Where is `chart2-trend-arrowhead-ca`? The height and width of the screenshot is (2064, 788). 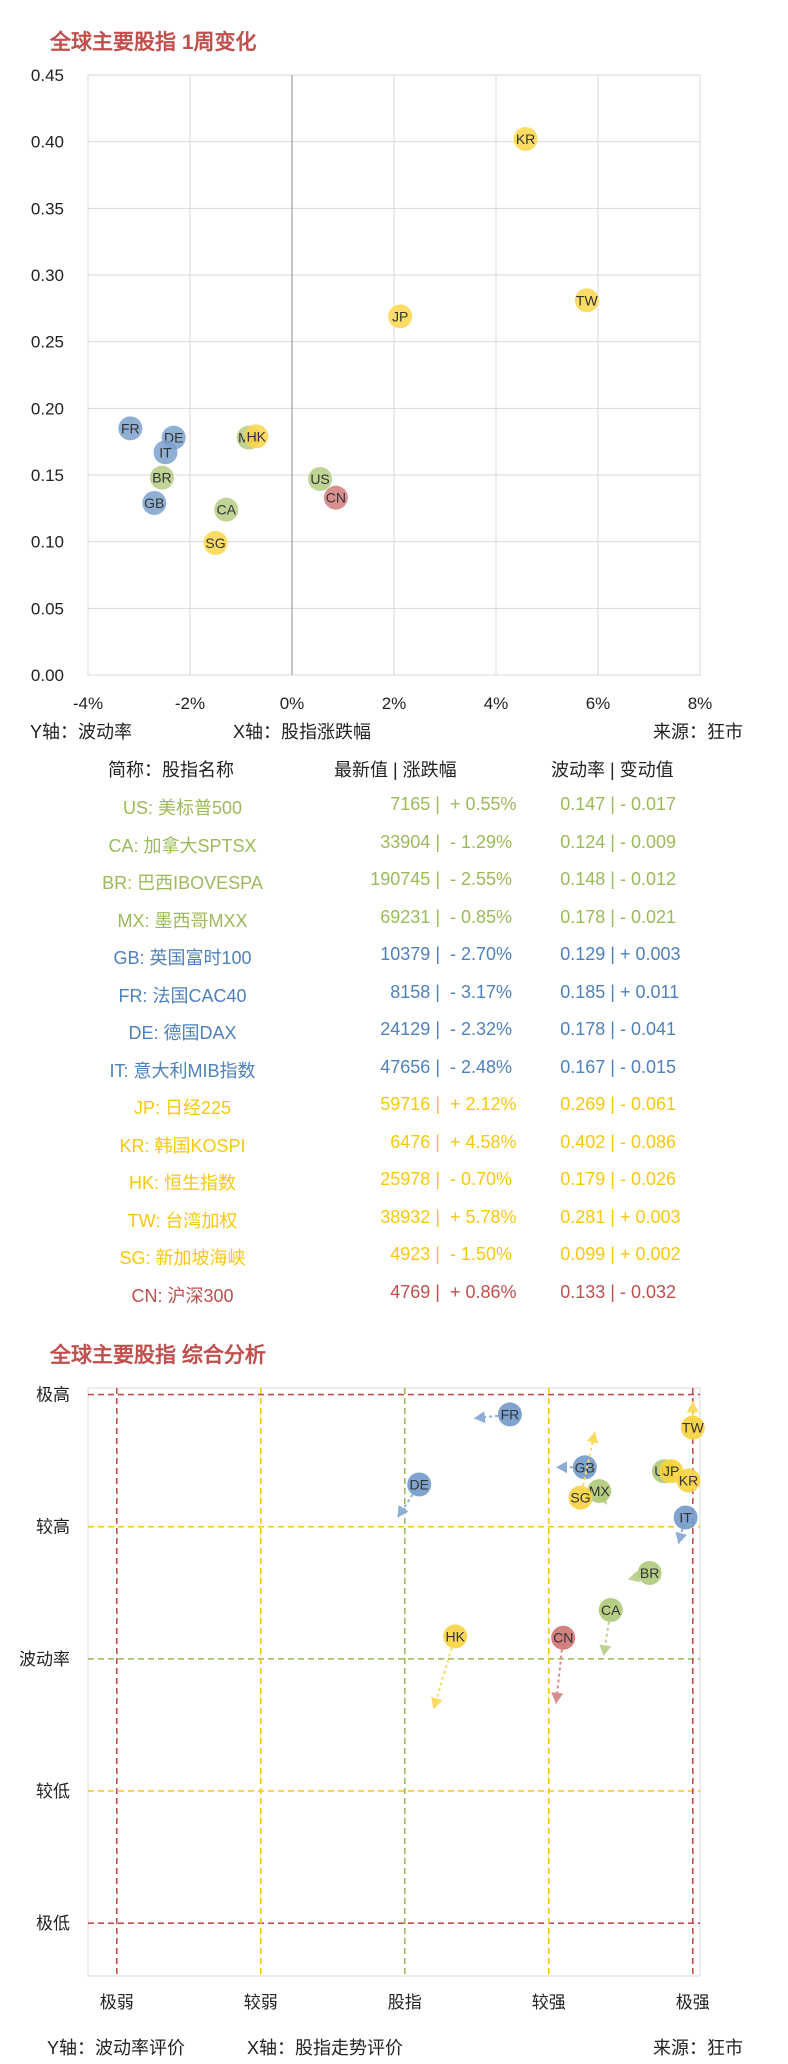
chart2-trend-arrowhead-ca is located at coordinates (605, 1650).